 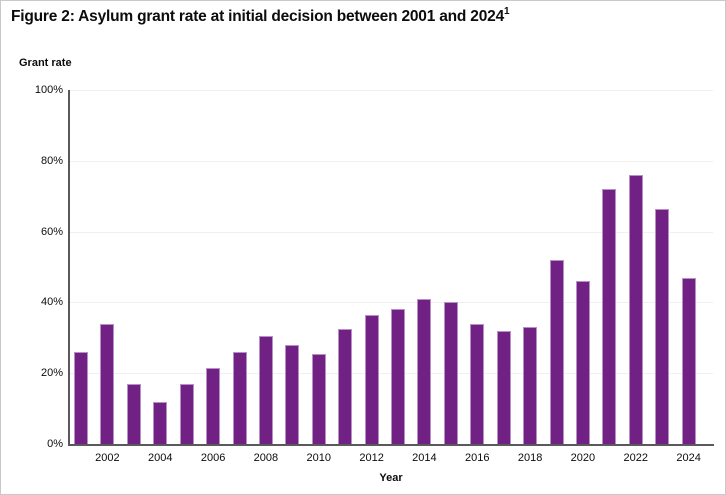 I want to click on x-axis-tick-label: 2008, so click(x=266, y=458).